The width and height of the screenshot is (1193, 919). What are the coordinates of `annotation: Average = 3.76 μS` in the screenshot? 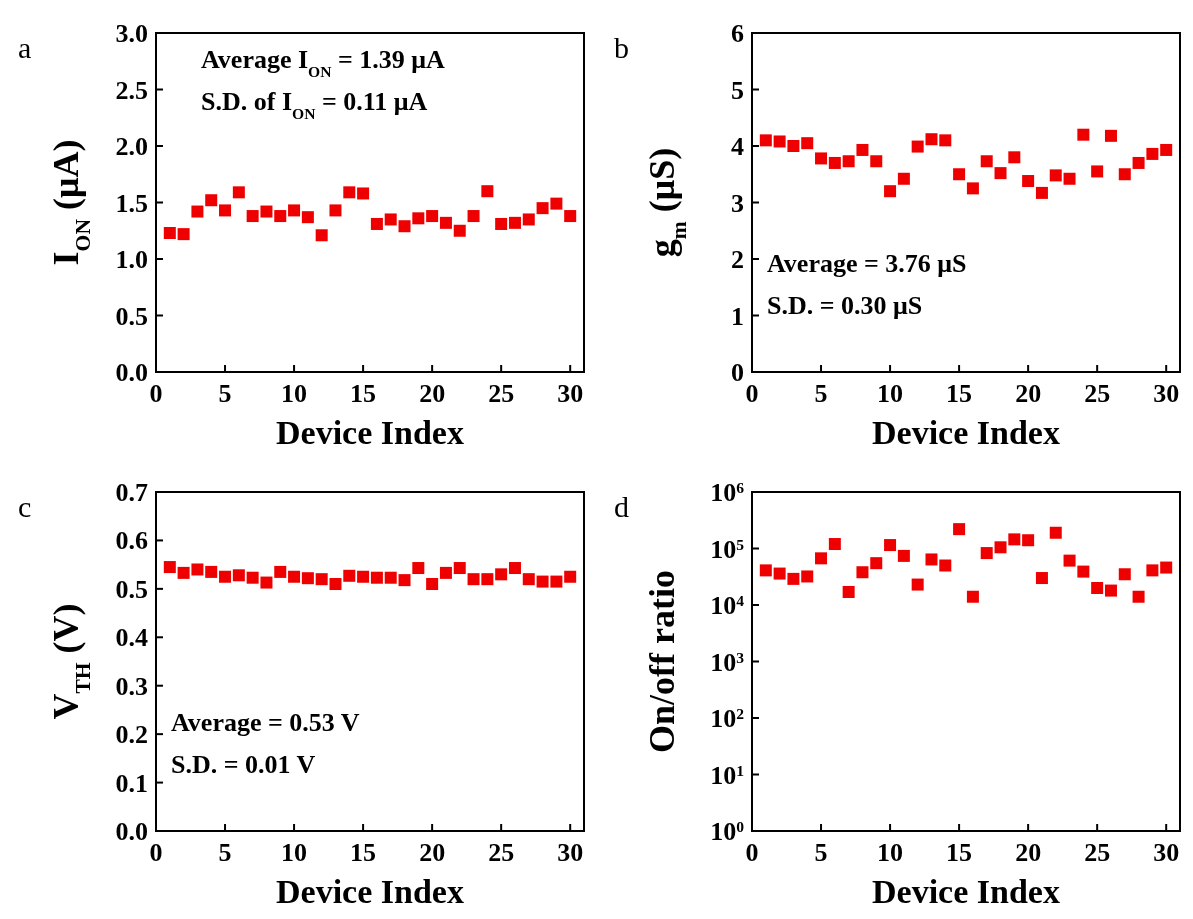 It's located at (867, 263).